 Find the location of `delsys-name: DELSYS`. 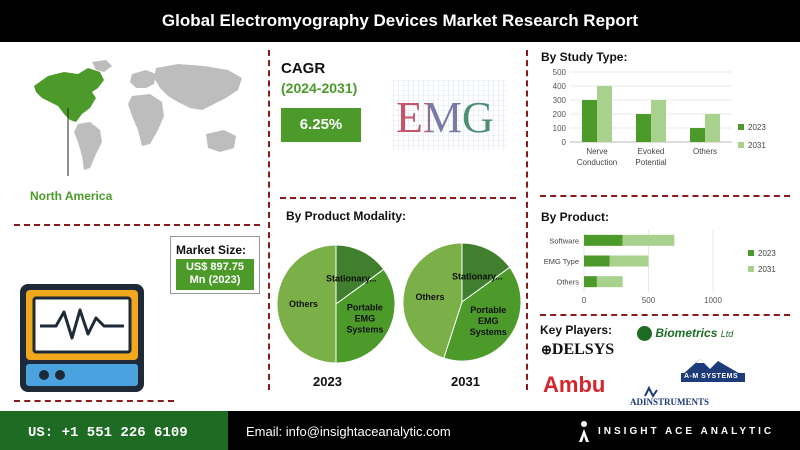

delsys-name: DELSYS is located at coordinates (583, 349).